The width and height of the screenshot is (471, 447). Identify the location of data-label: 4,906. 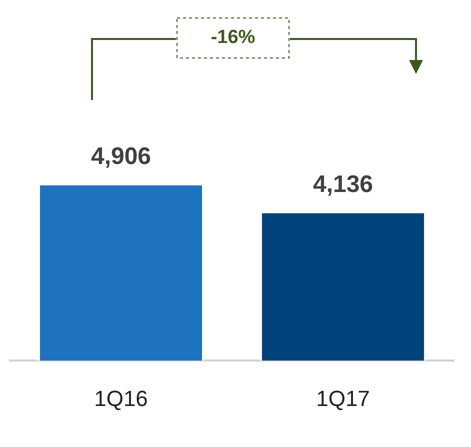
(121, 156).